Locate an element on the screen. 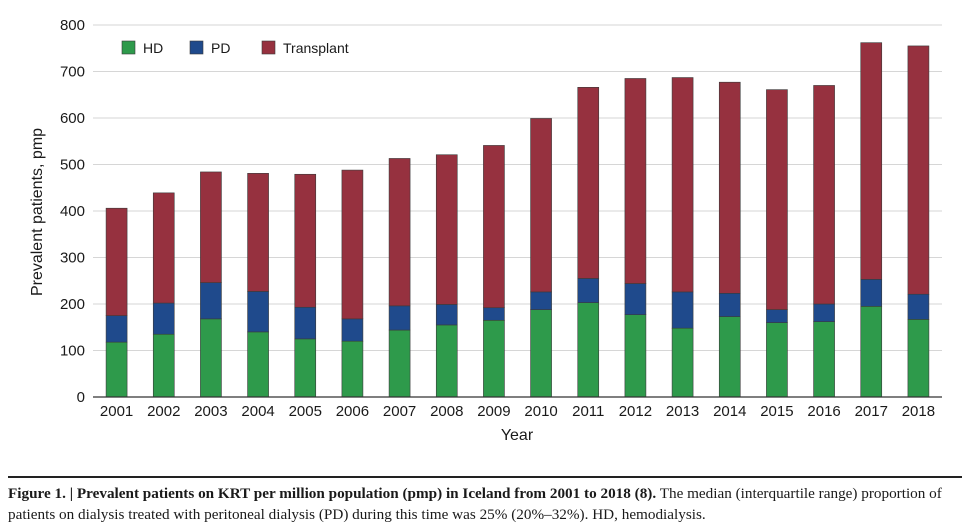 Image resolution: width=970 pixels, height=526 pixels. x-tick-label: 2007 is located at coordinates (399, 411).